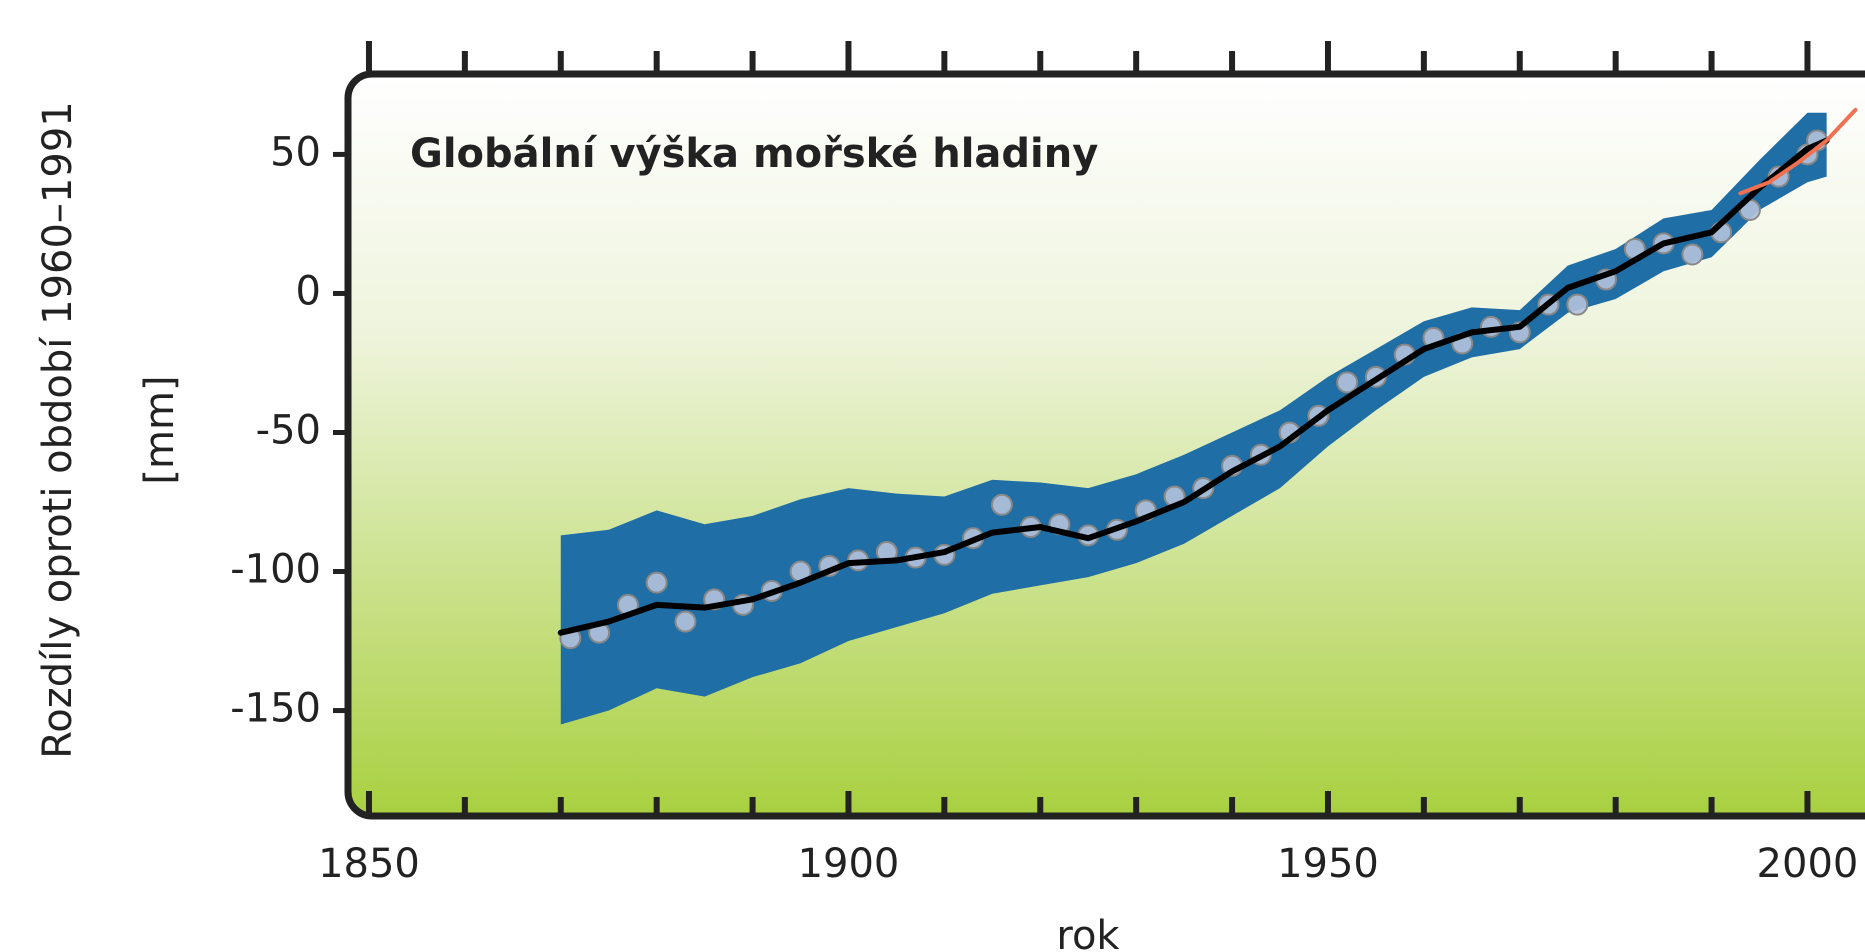 The width and height of the screenshot is (1865, 952). Describe the element at coordinates (1328, 864) in the screenshot. I see `x-tick-label: 1950` at that location.